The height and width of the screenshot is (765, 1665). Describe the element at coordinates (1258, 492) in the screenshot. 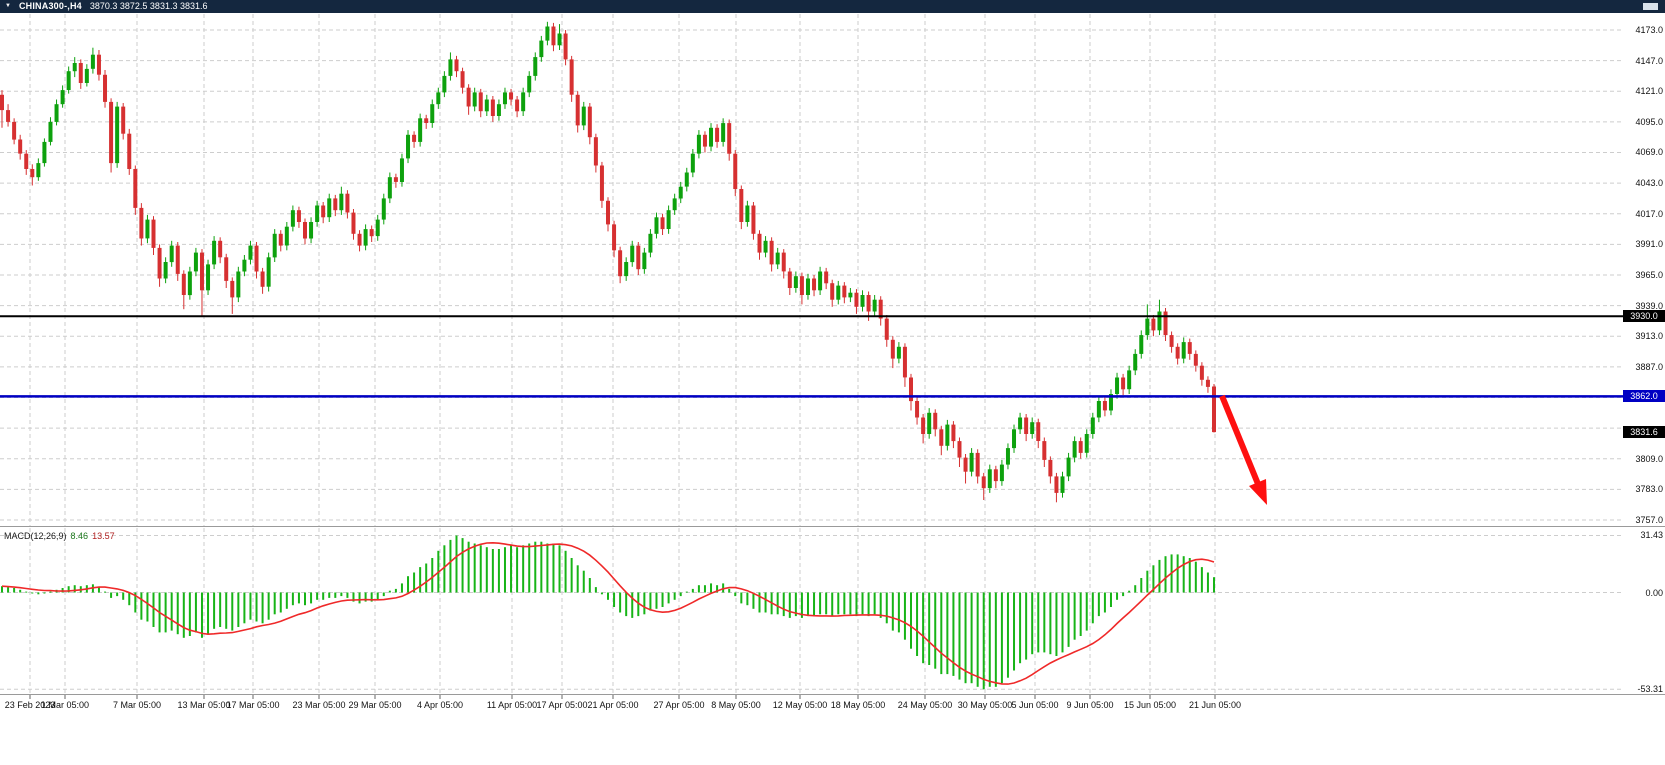

I see `arrowhead-icon` at that location.